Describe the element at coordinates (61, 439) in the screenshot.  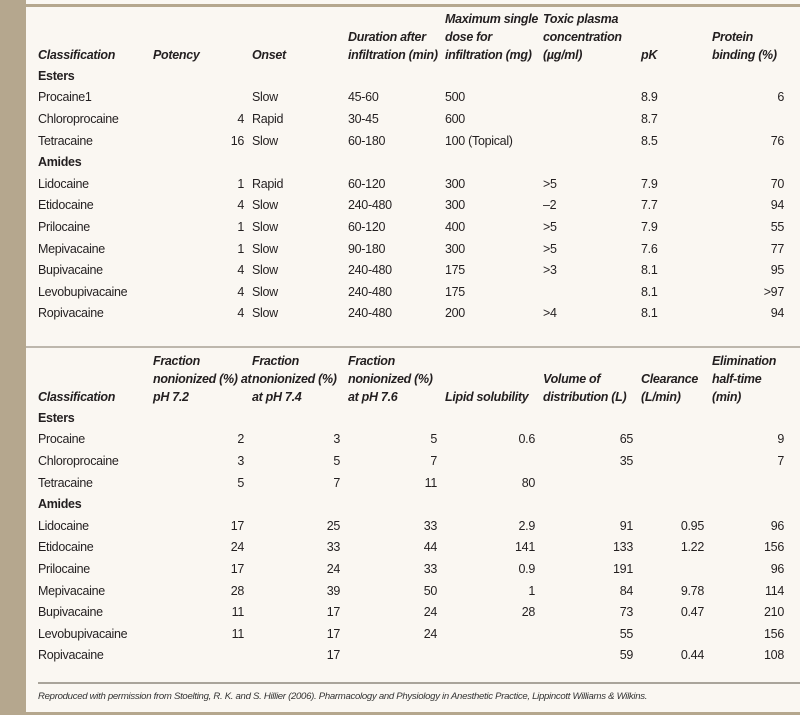
I see `drug-name: Procaine` at that location.